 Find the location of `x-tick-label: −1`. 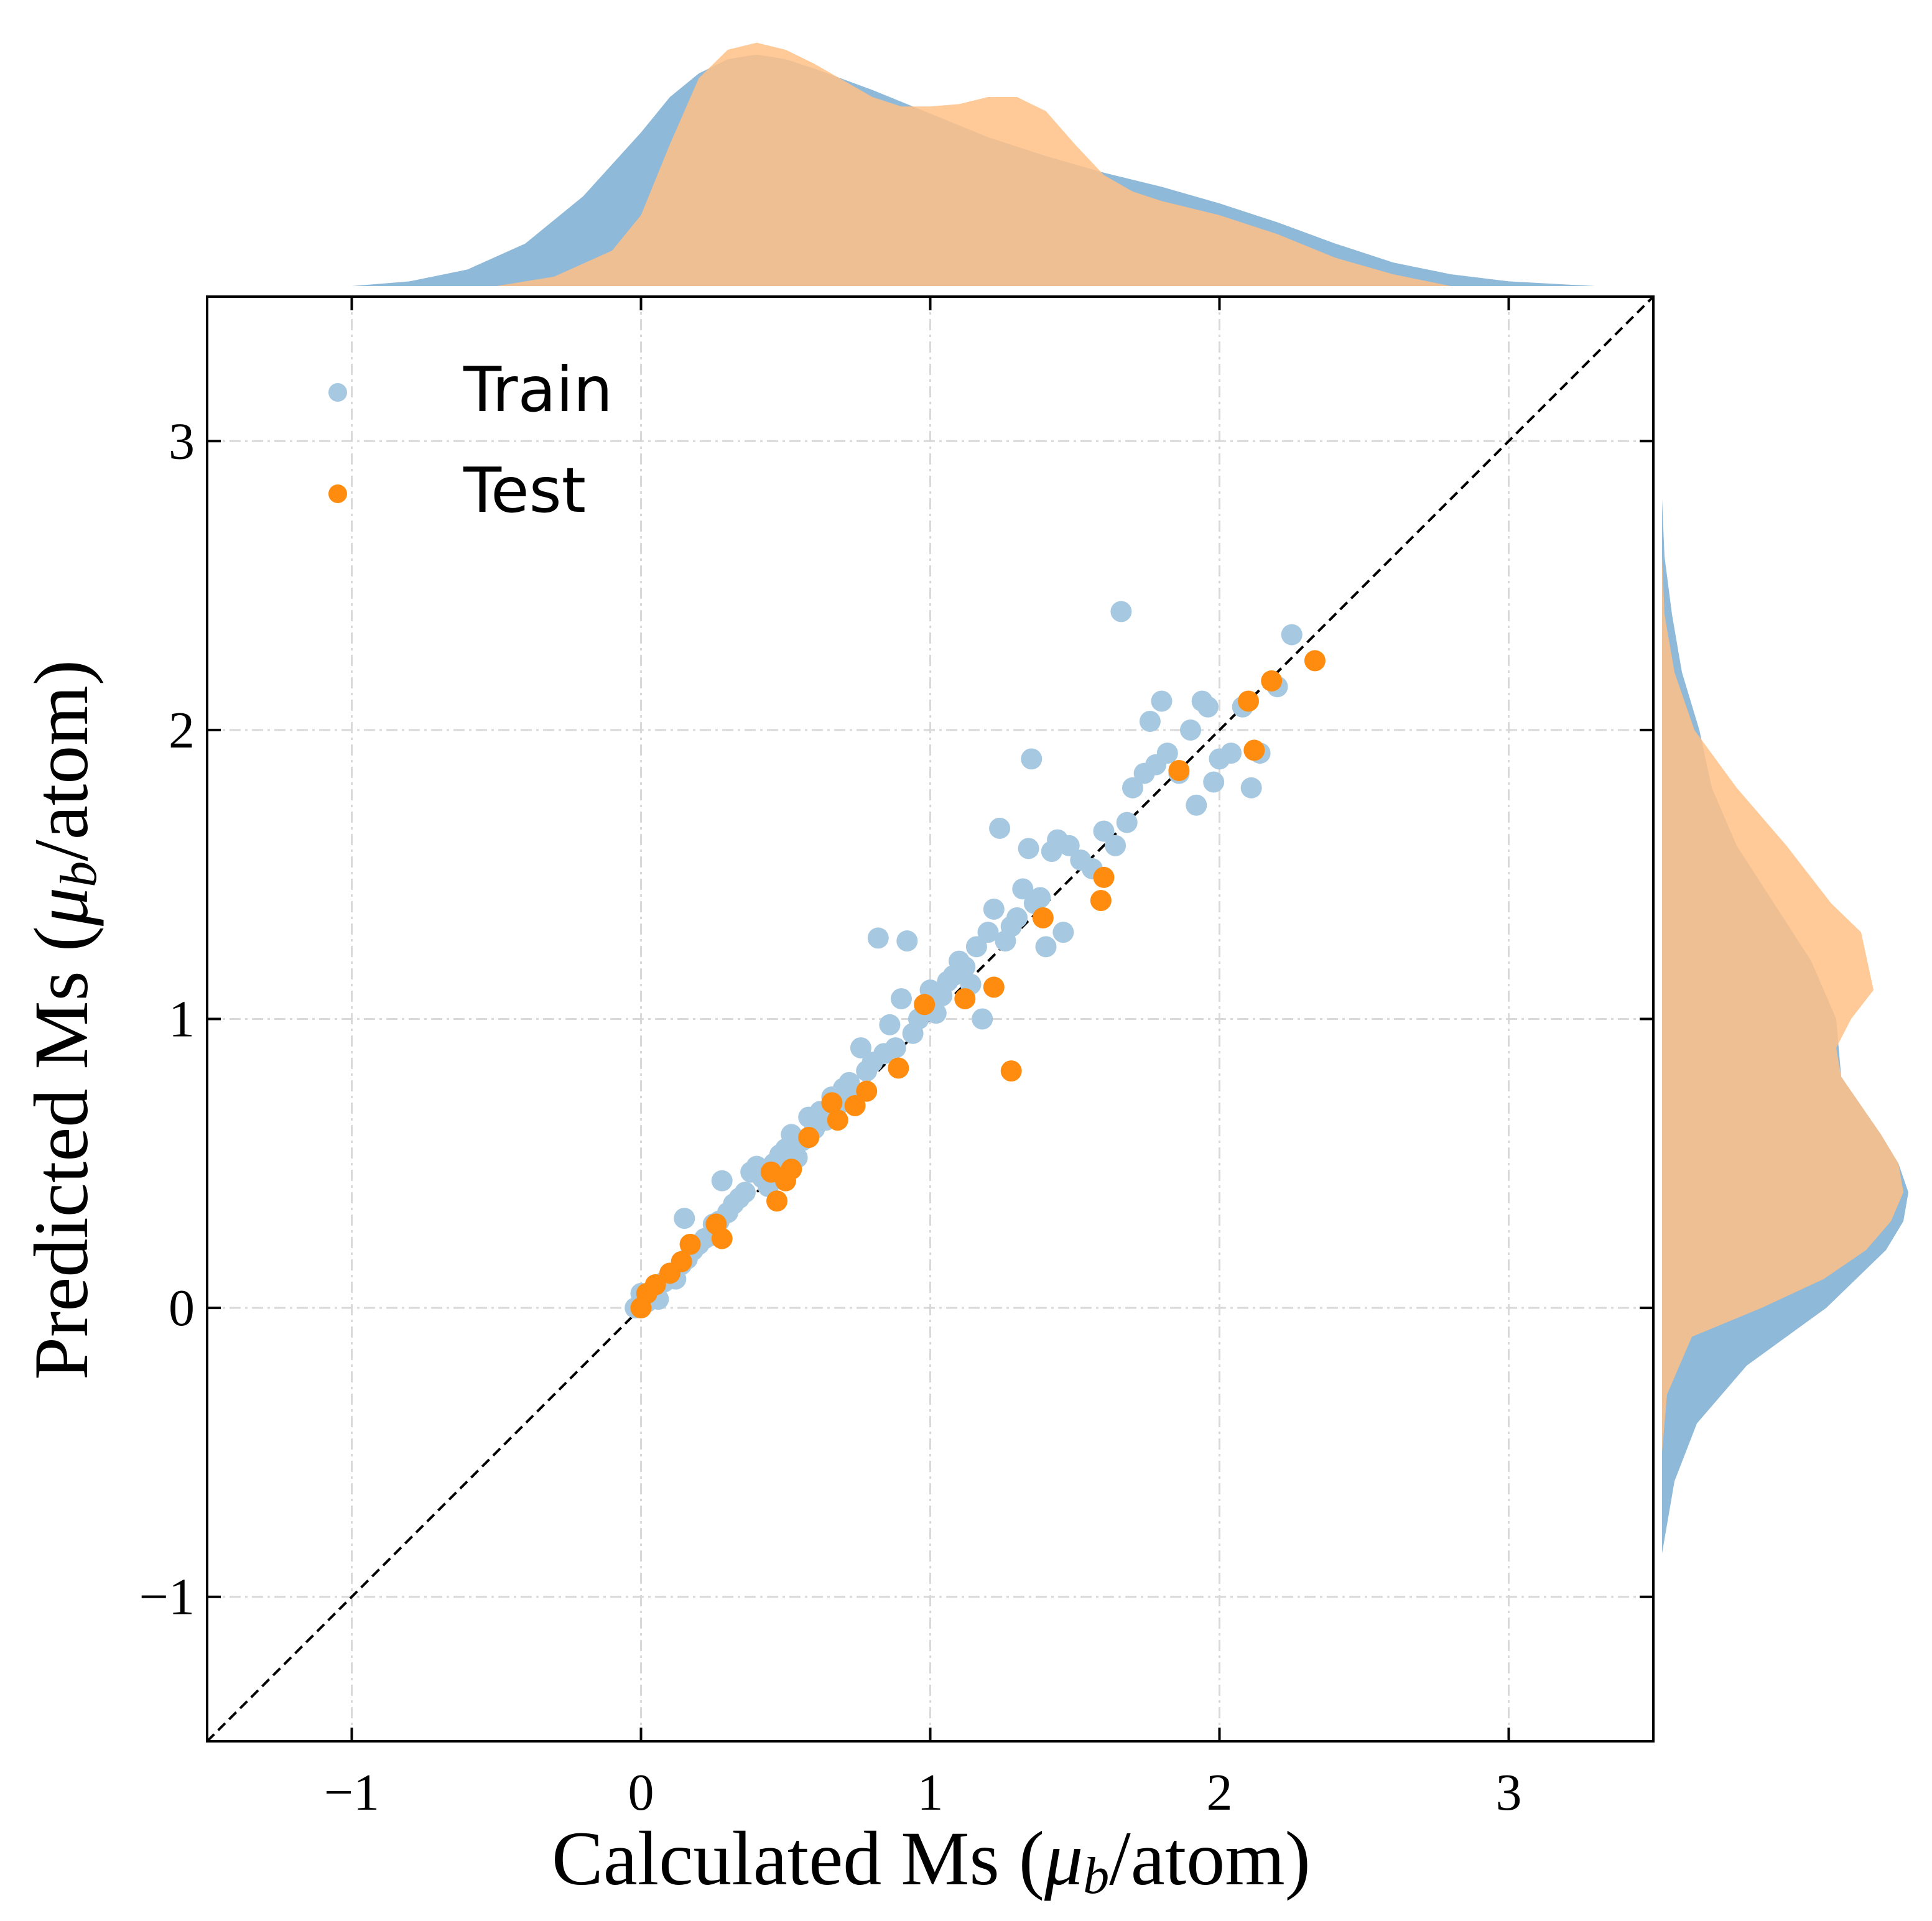

x-tick-label: −1 is located at coordinates (351, 1792).